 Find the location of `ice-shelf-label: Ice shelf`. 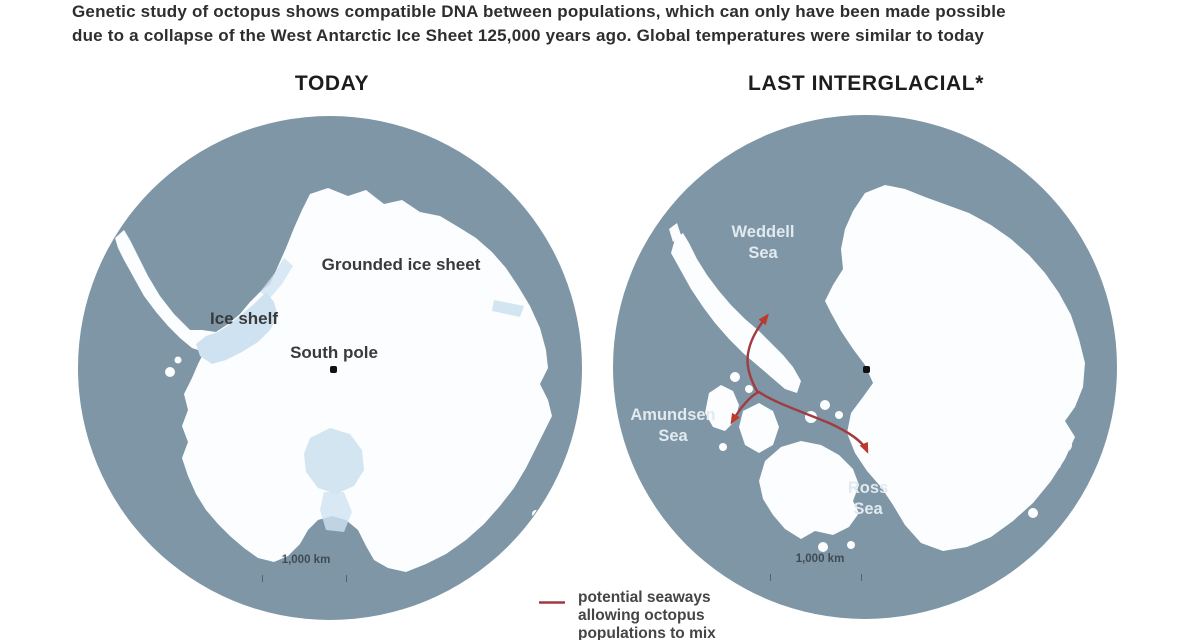

ice-shelf-label: Ice shelf is located at coordinates (244, 318).